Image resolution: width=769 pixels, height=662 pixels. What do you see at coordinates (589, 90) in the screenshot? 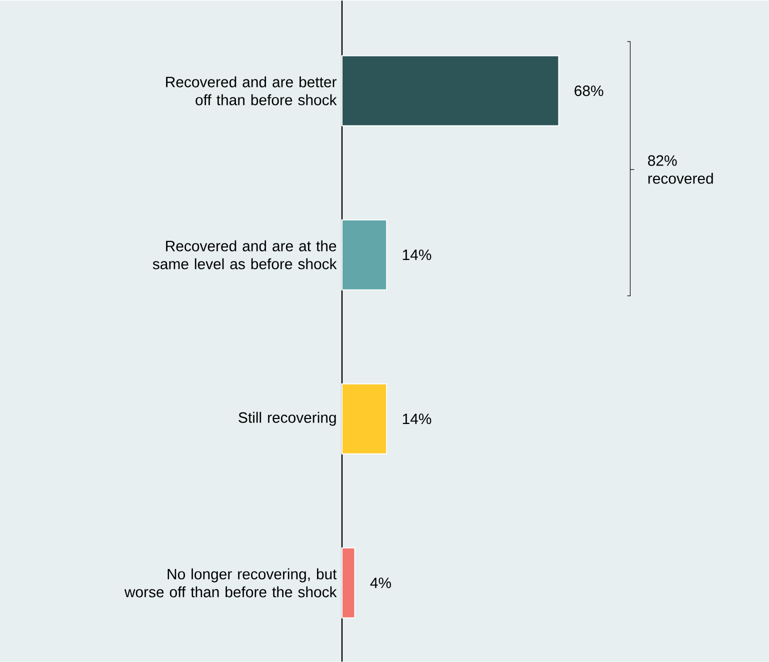
I see `data-label: 68%` at bounding box center [589, 90].